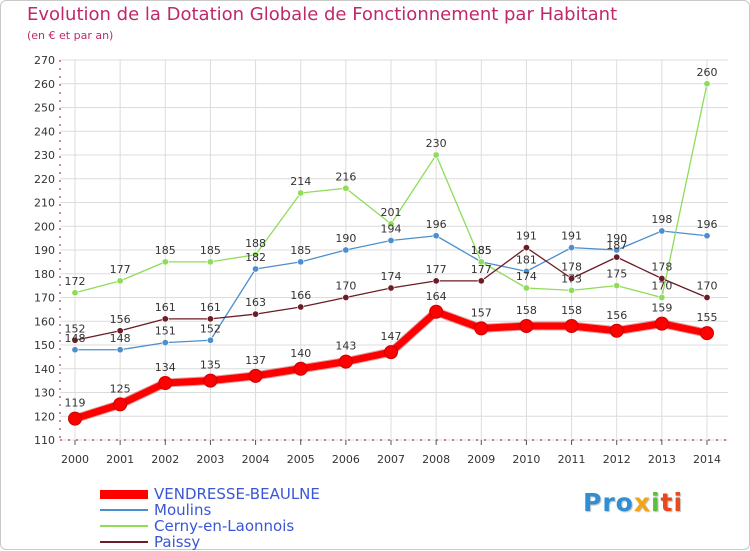 The width and height of the screenshot is (750, 551). What do you see at coordinates (255, 360) in the screenshot?
I see `data-label-vendresse-beaulne: 137` at bounding box center [255, 360].